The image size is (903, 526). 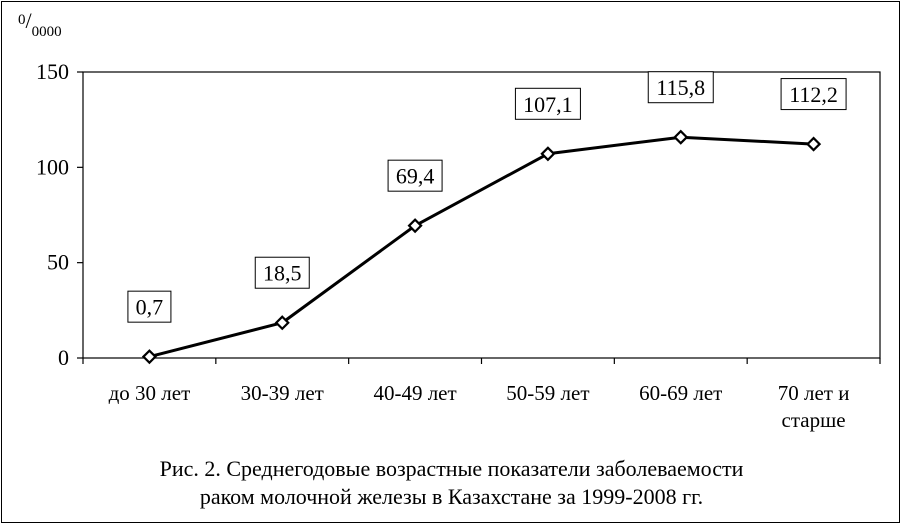 What do you see at coordinates (63, 357) in the screenshot?
I see `y-tick-label: 0` at bounding box center [63, 357].